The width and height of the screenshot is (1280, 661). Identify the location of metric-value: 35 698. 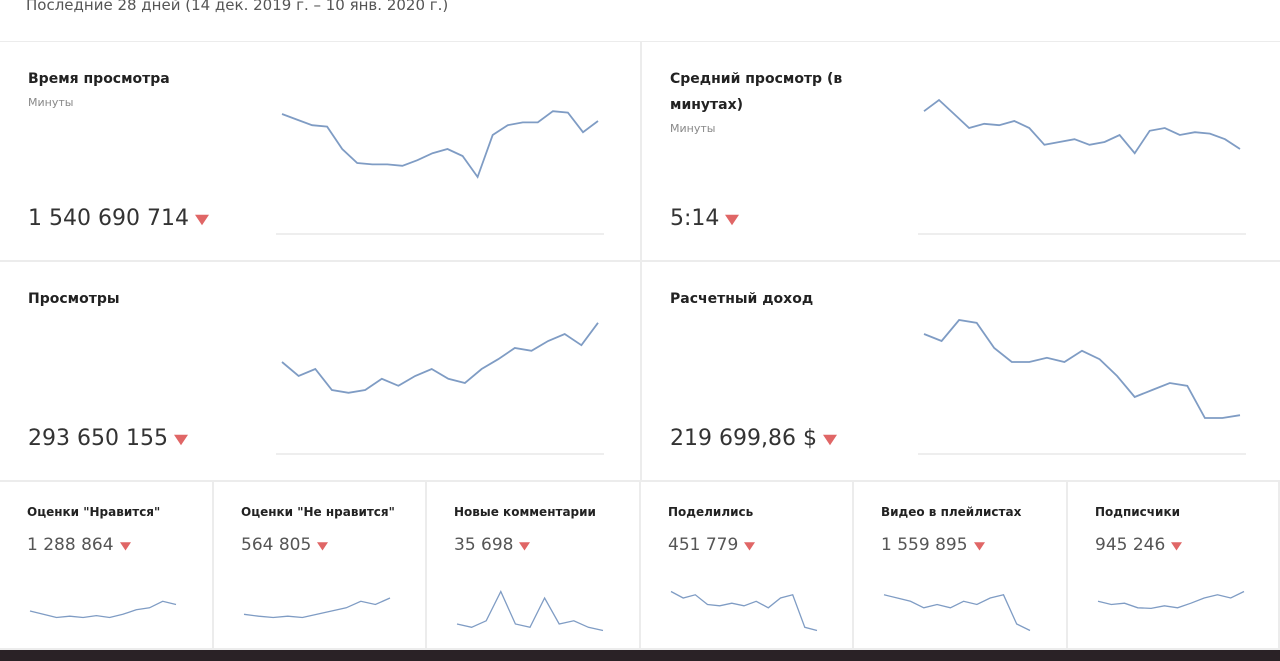
(492, 545).